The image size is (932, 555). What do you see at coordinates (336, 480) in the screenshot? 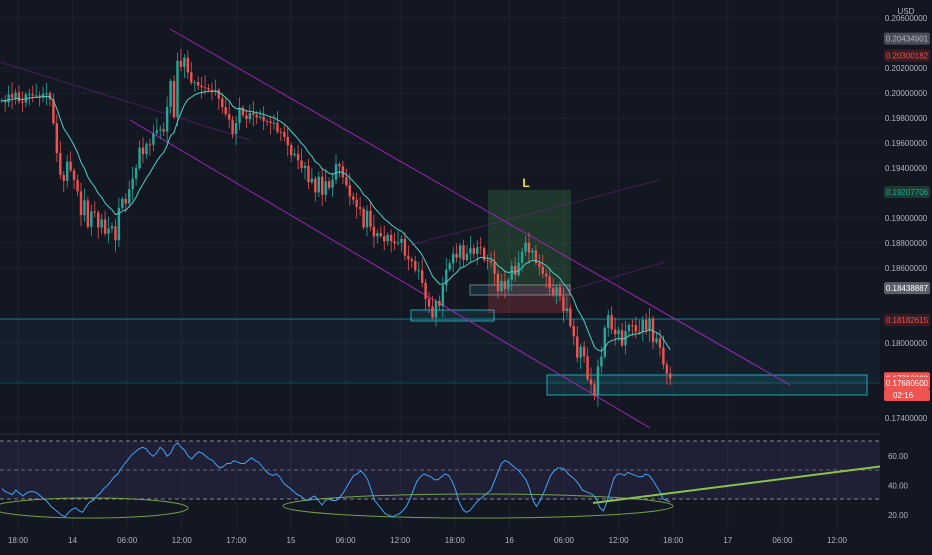
I see `rsi-line` at bounding box center [336, 480].